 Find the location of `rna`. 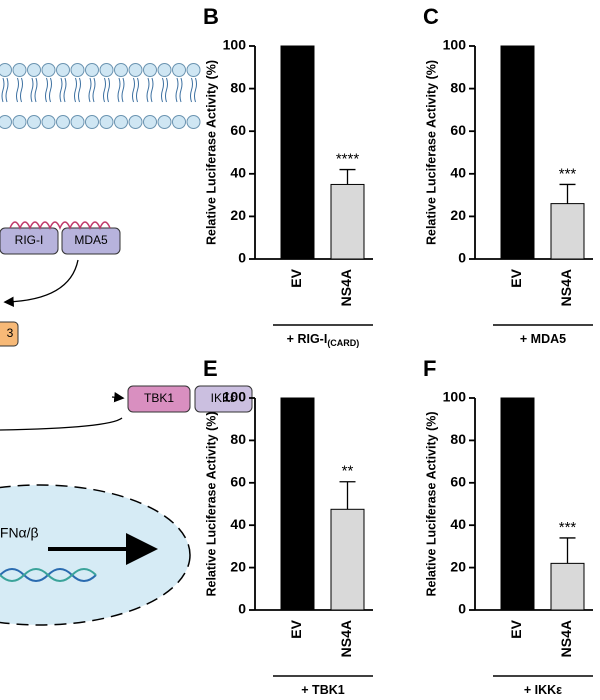

rna is located at coordinates (60, 225).